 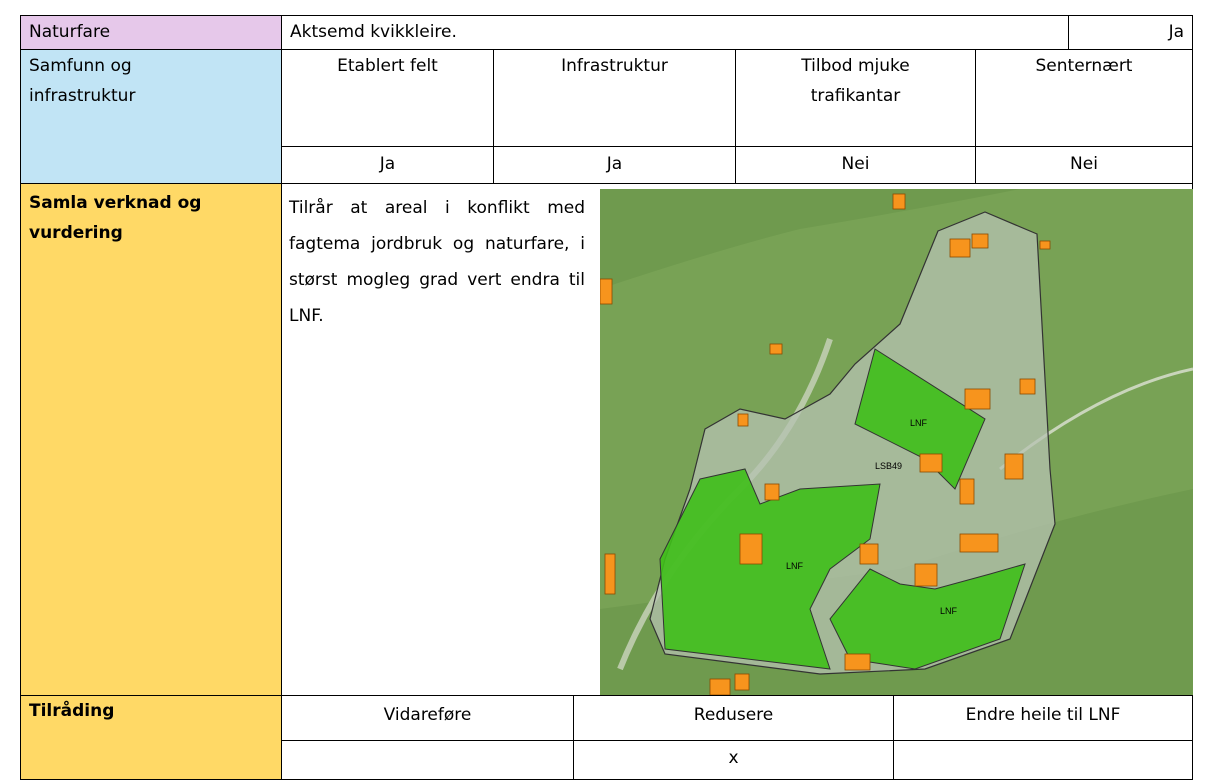 What do you see at coordinates (733, 718) in the screenshot?
I see `option-cell: Redusere` at bounding box center [733, 718].